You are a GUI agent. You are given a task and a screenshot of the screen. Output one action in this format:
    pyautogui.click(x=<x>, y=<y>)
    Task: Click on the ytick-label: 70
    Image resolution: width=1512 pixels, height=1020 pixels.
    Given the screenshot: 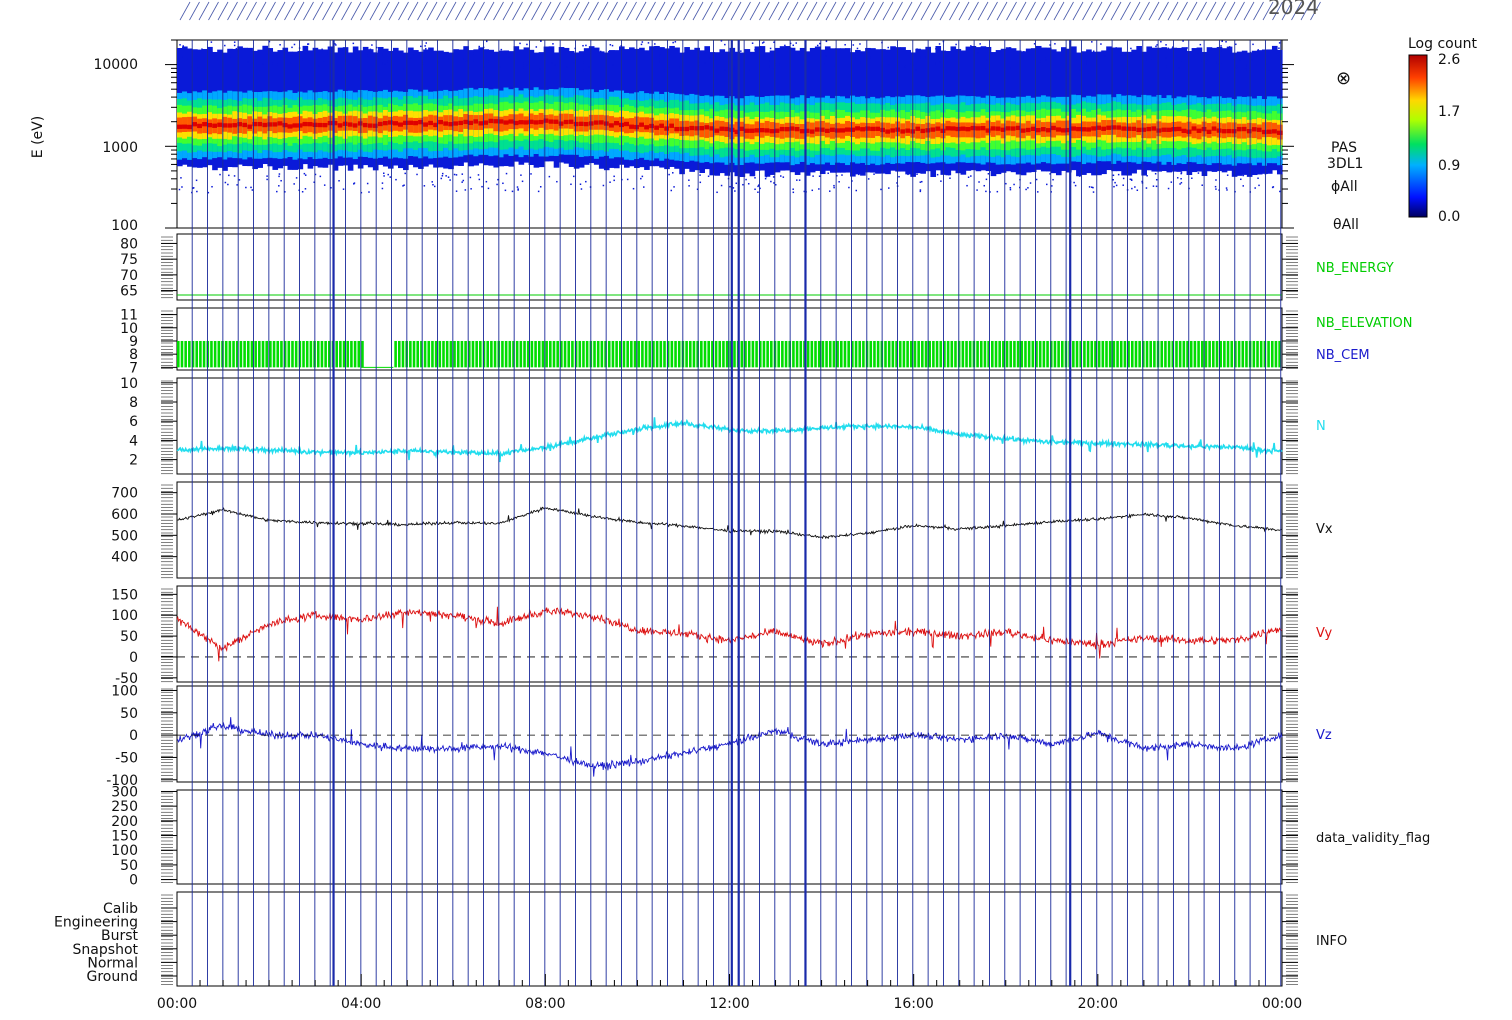 What is the action you would take?
    pyautogui.click(x=129, y=276)
    